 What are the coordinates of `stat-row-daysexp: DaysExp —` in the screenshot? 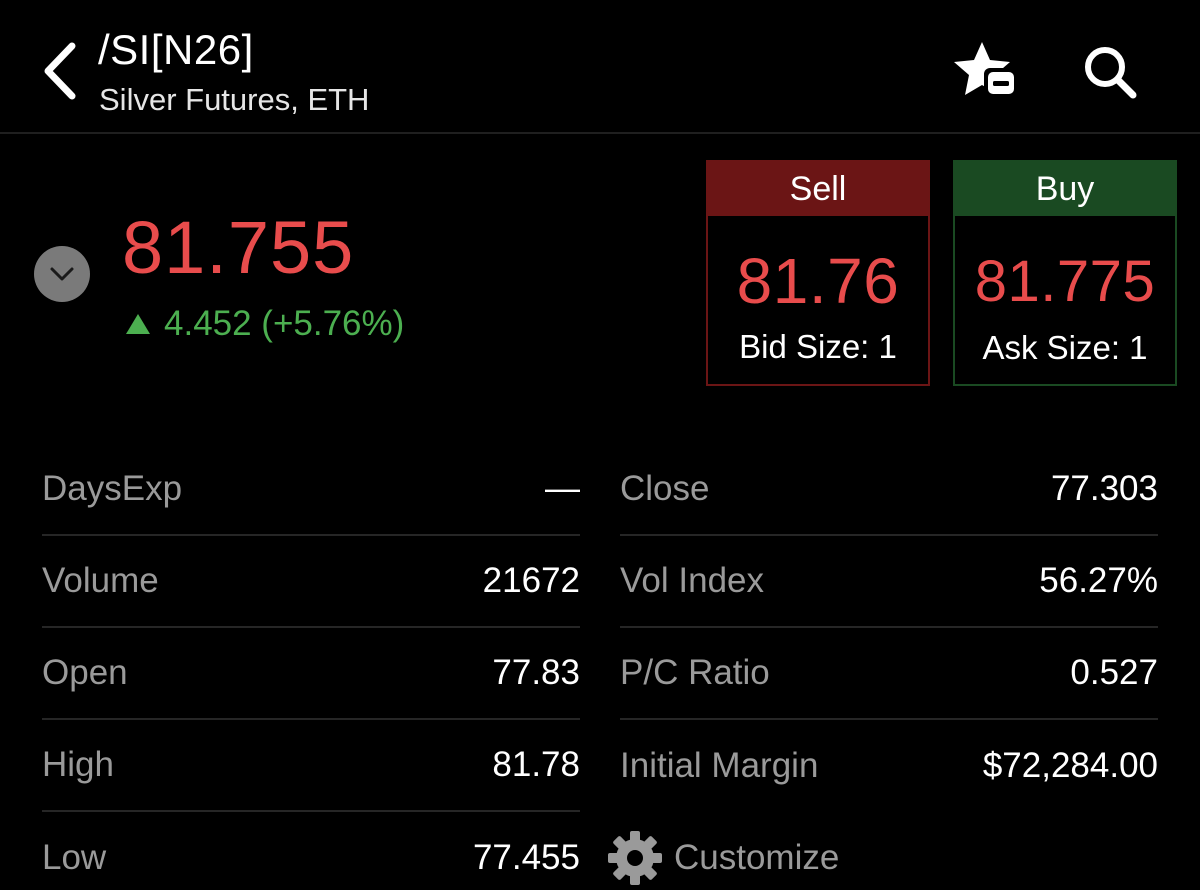 It's located at (311, 490).